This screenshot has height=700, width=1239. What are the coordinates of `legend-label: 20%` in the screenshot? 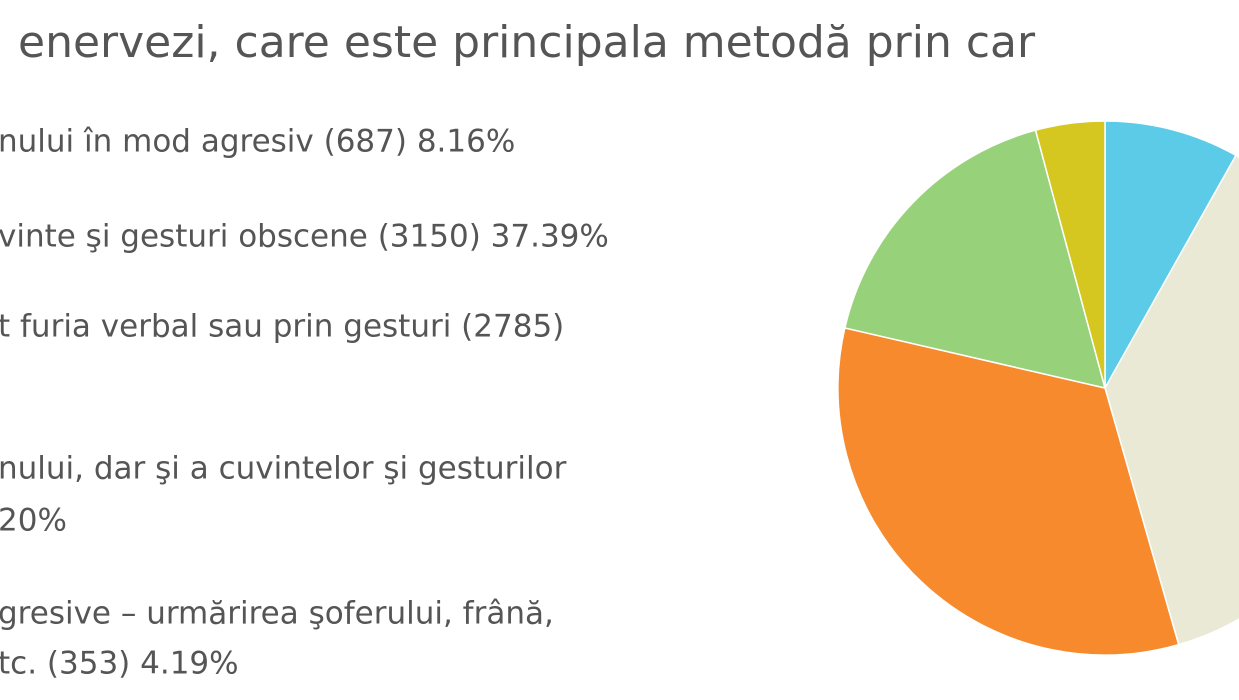 It's located at (33, 521).